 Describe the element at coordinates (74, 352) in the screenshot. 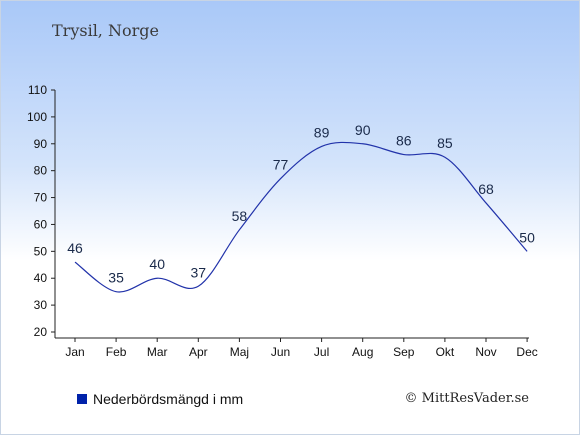

I see `x-tick-label: Jan` at that location.